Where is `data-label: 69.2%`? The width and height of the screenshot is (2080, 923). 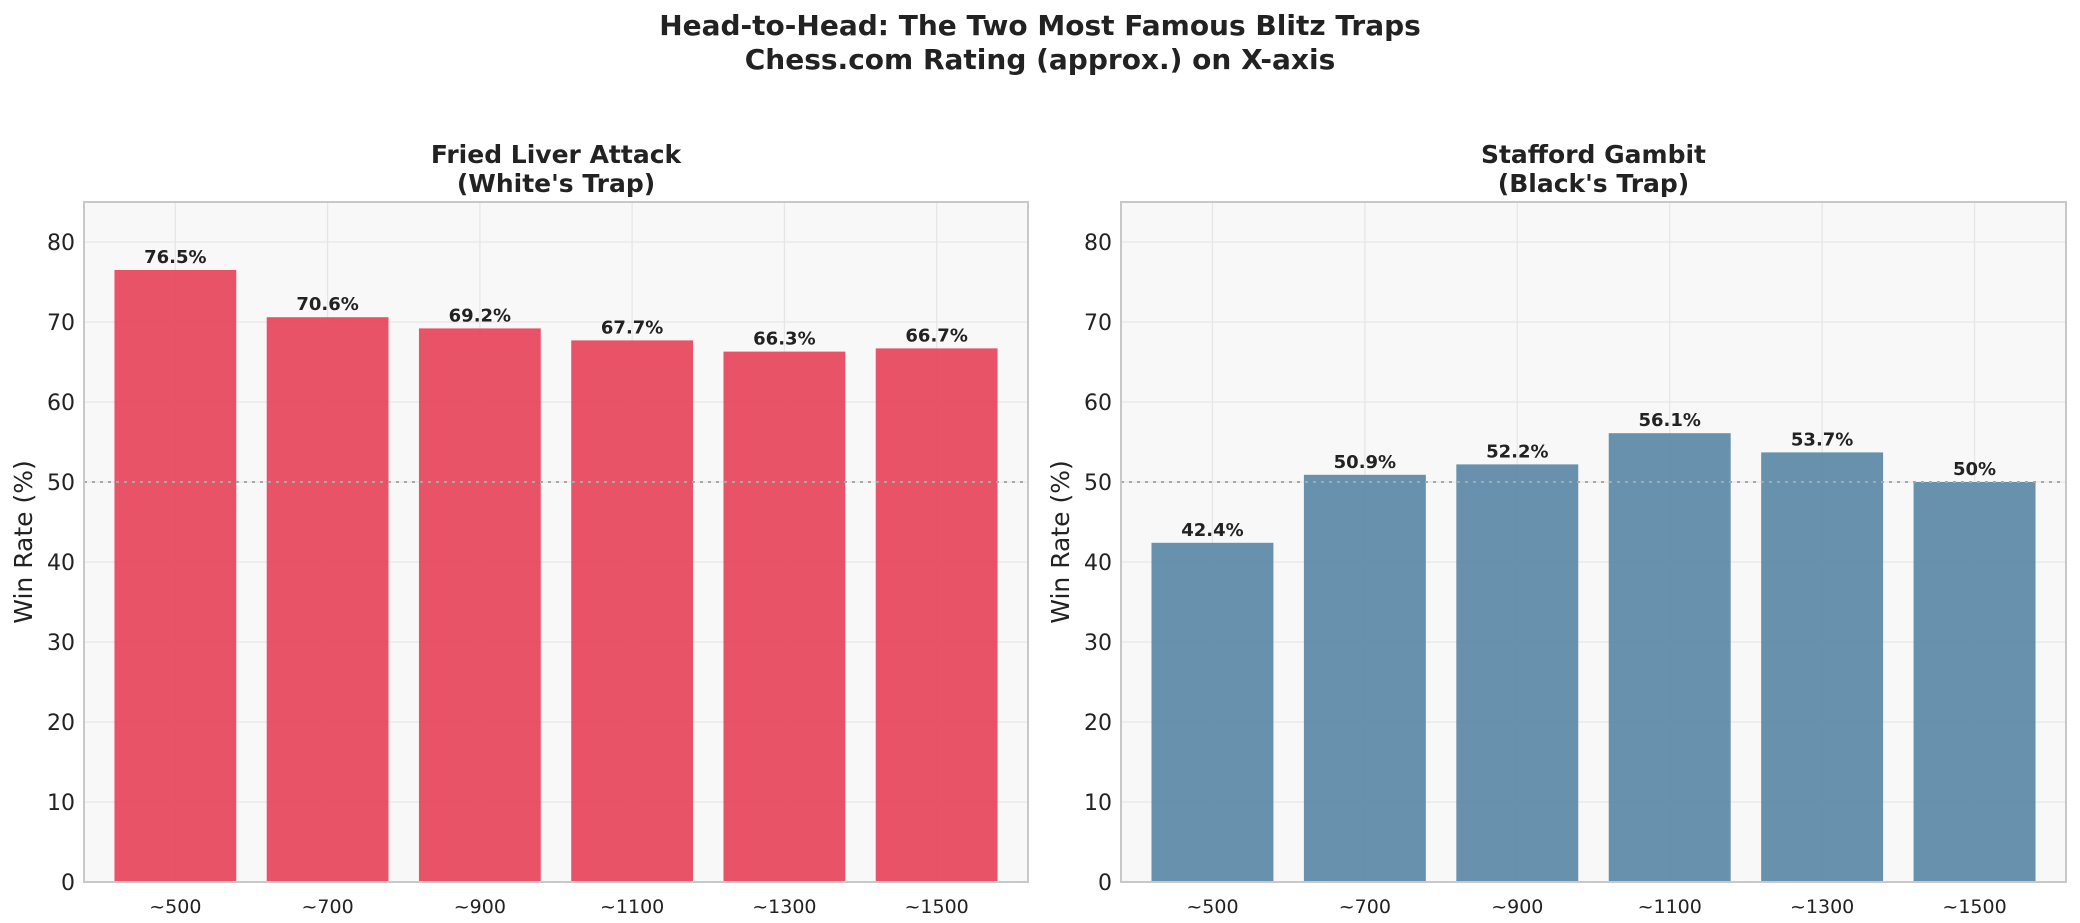
data-label: 69.2% is located at coordinates (480, 315).